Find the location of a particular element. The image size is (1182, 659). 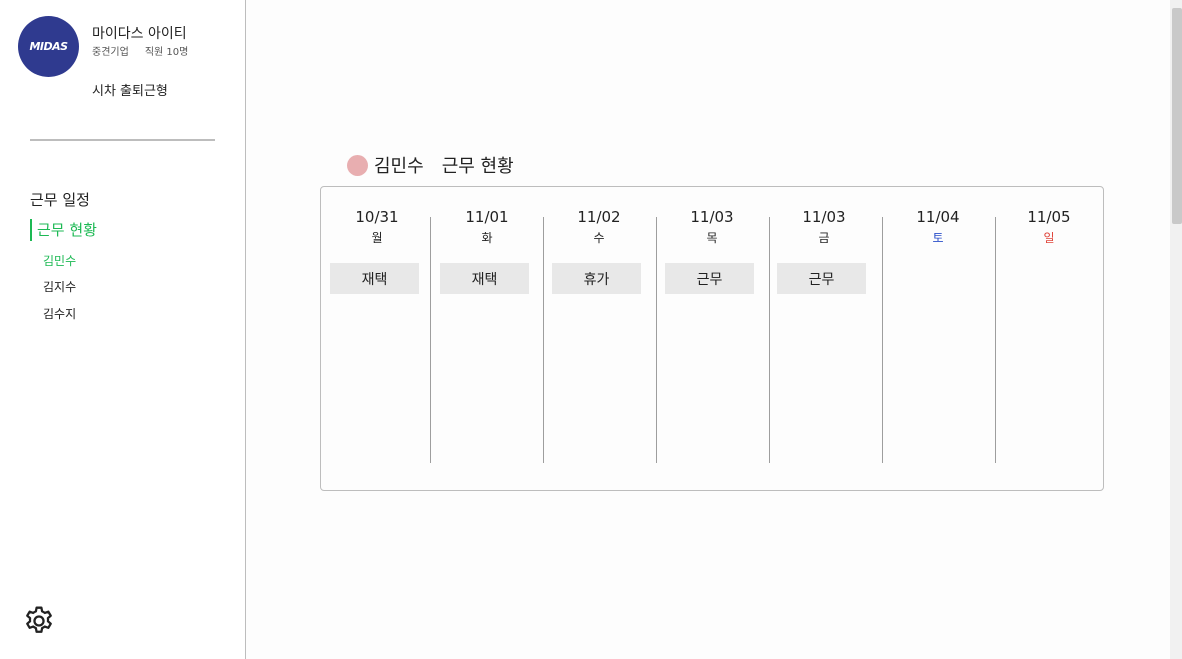

day-weekday: 수 is located at coordinates (599, 238).